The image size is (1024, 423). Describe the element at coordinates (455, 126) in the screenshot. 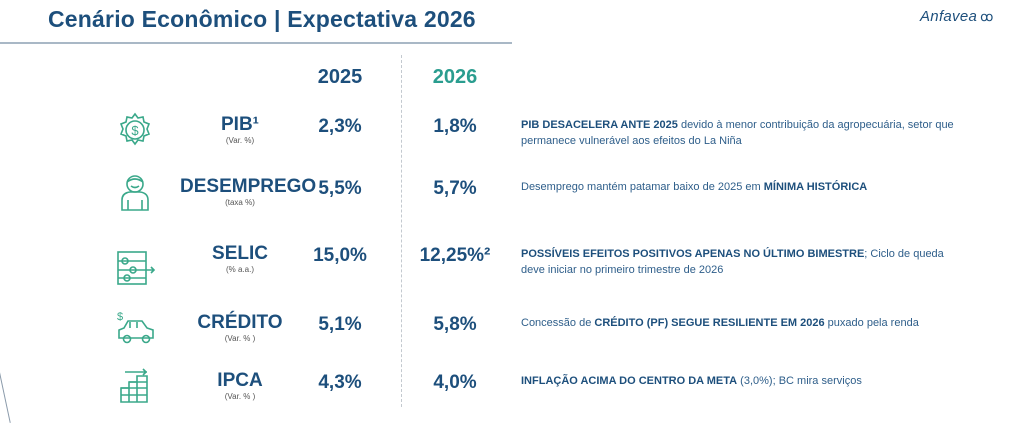

I see `value-2026: 1,8%` at that location.